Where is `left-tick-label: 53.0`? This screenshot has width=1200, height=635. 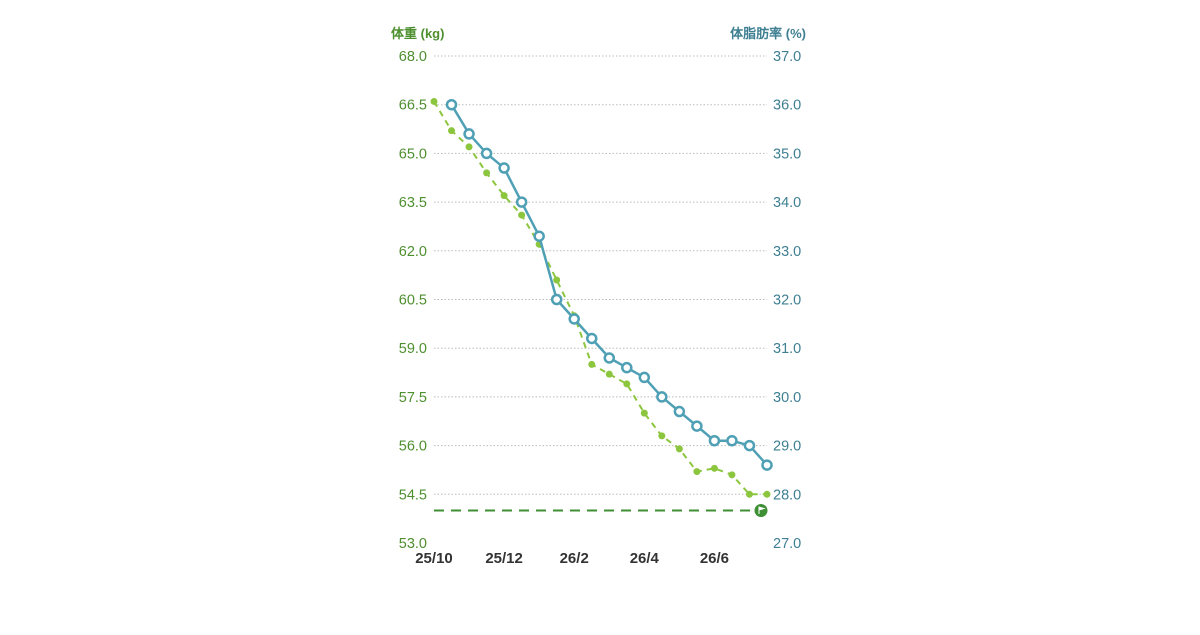
left-tick-label: 53.0 is located at coordinates (413, 544).